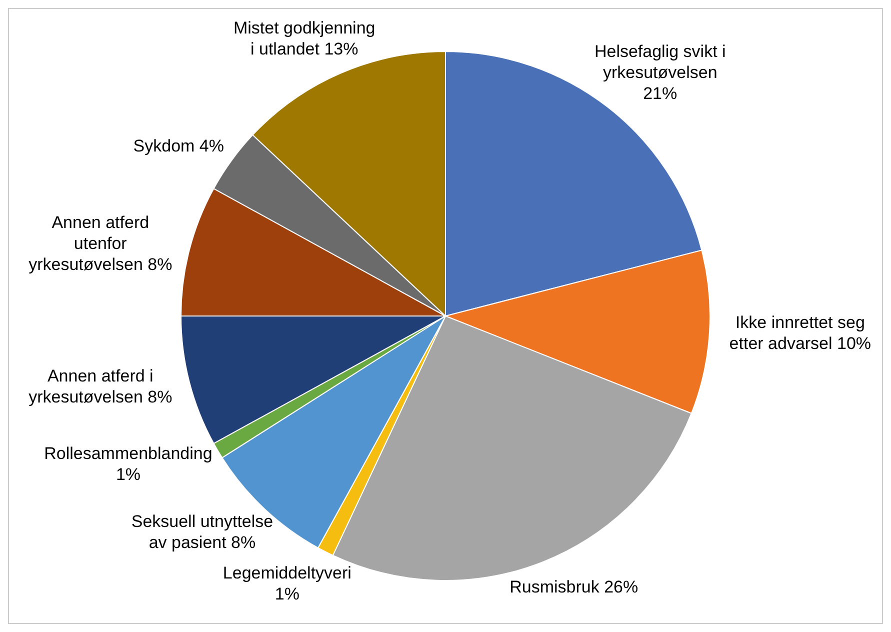  I want to click on slice-label: Ikke innrettet seg etter advarsel 10%, so click(800, 332).